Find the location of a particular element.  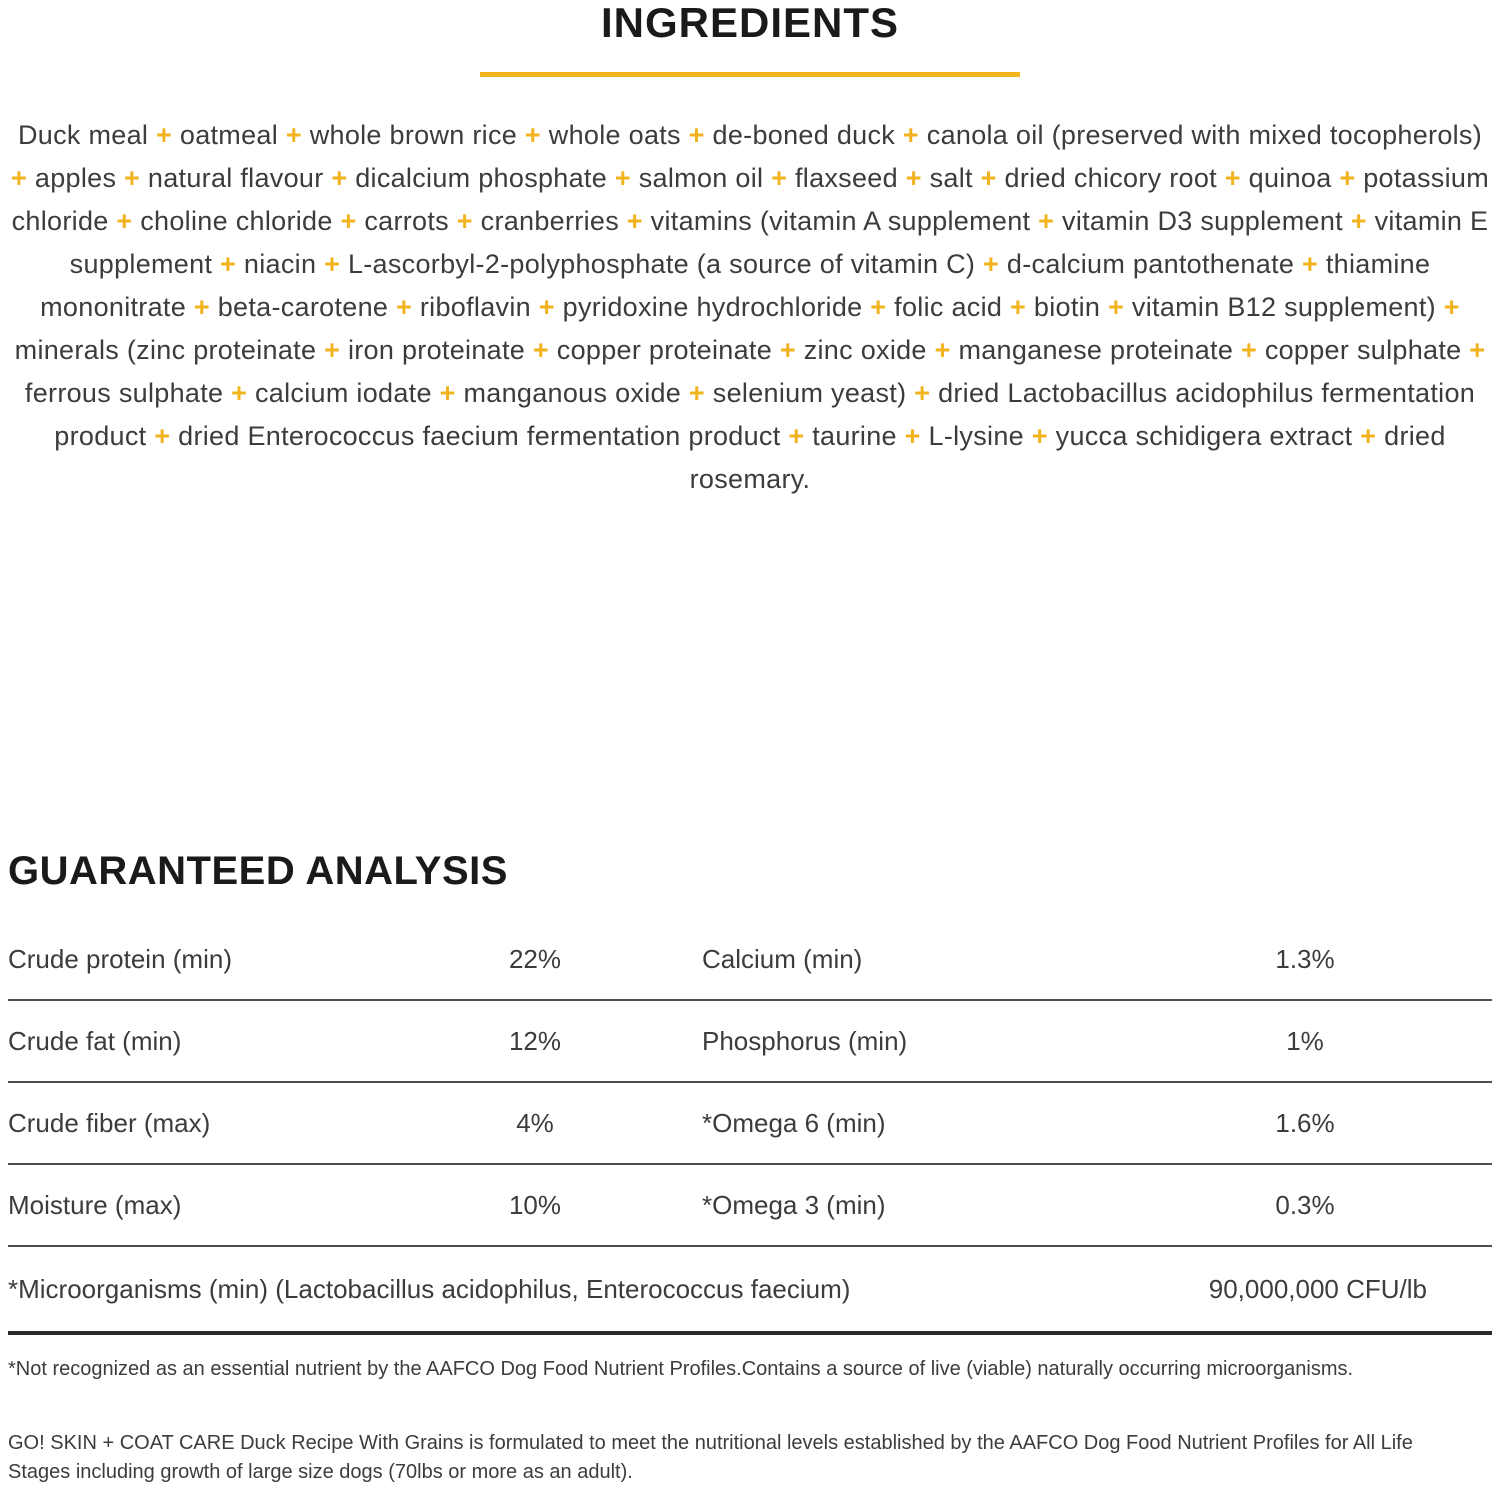

ingredient-item: calcium iodate is located at coordinates (343, 393).